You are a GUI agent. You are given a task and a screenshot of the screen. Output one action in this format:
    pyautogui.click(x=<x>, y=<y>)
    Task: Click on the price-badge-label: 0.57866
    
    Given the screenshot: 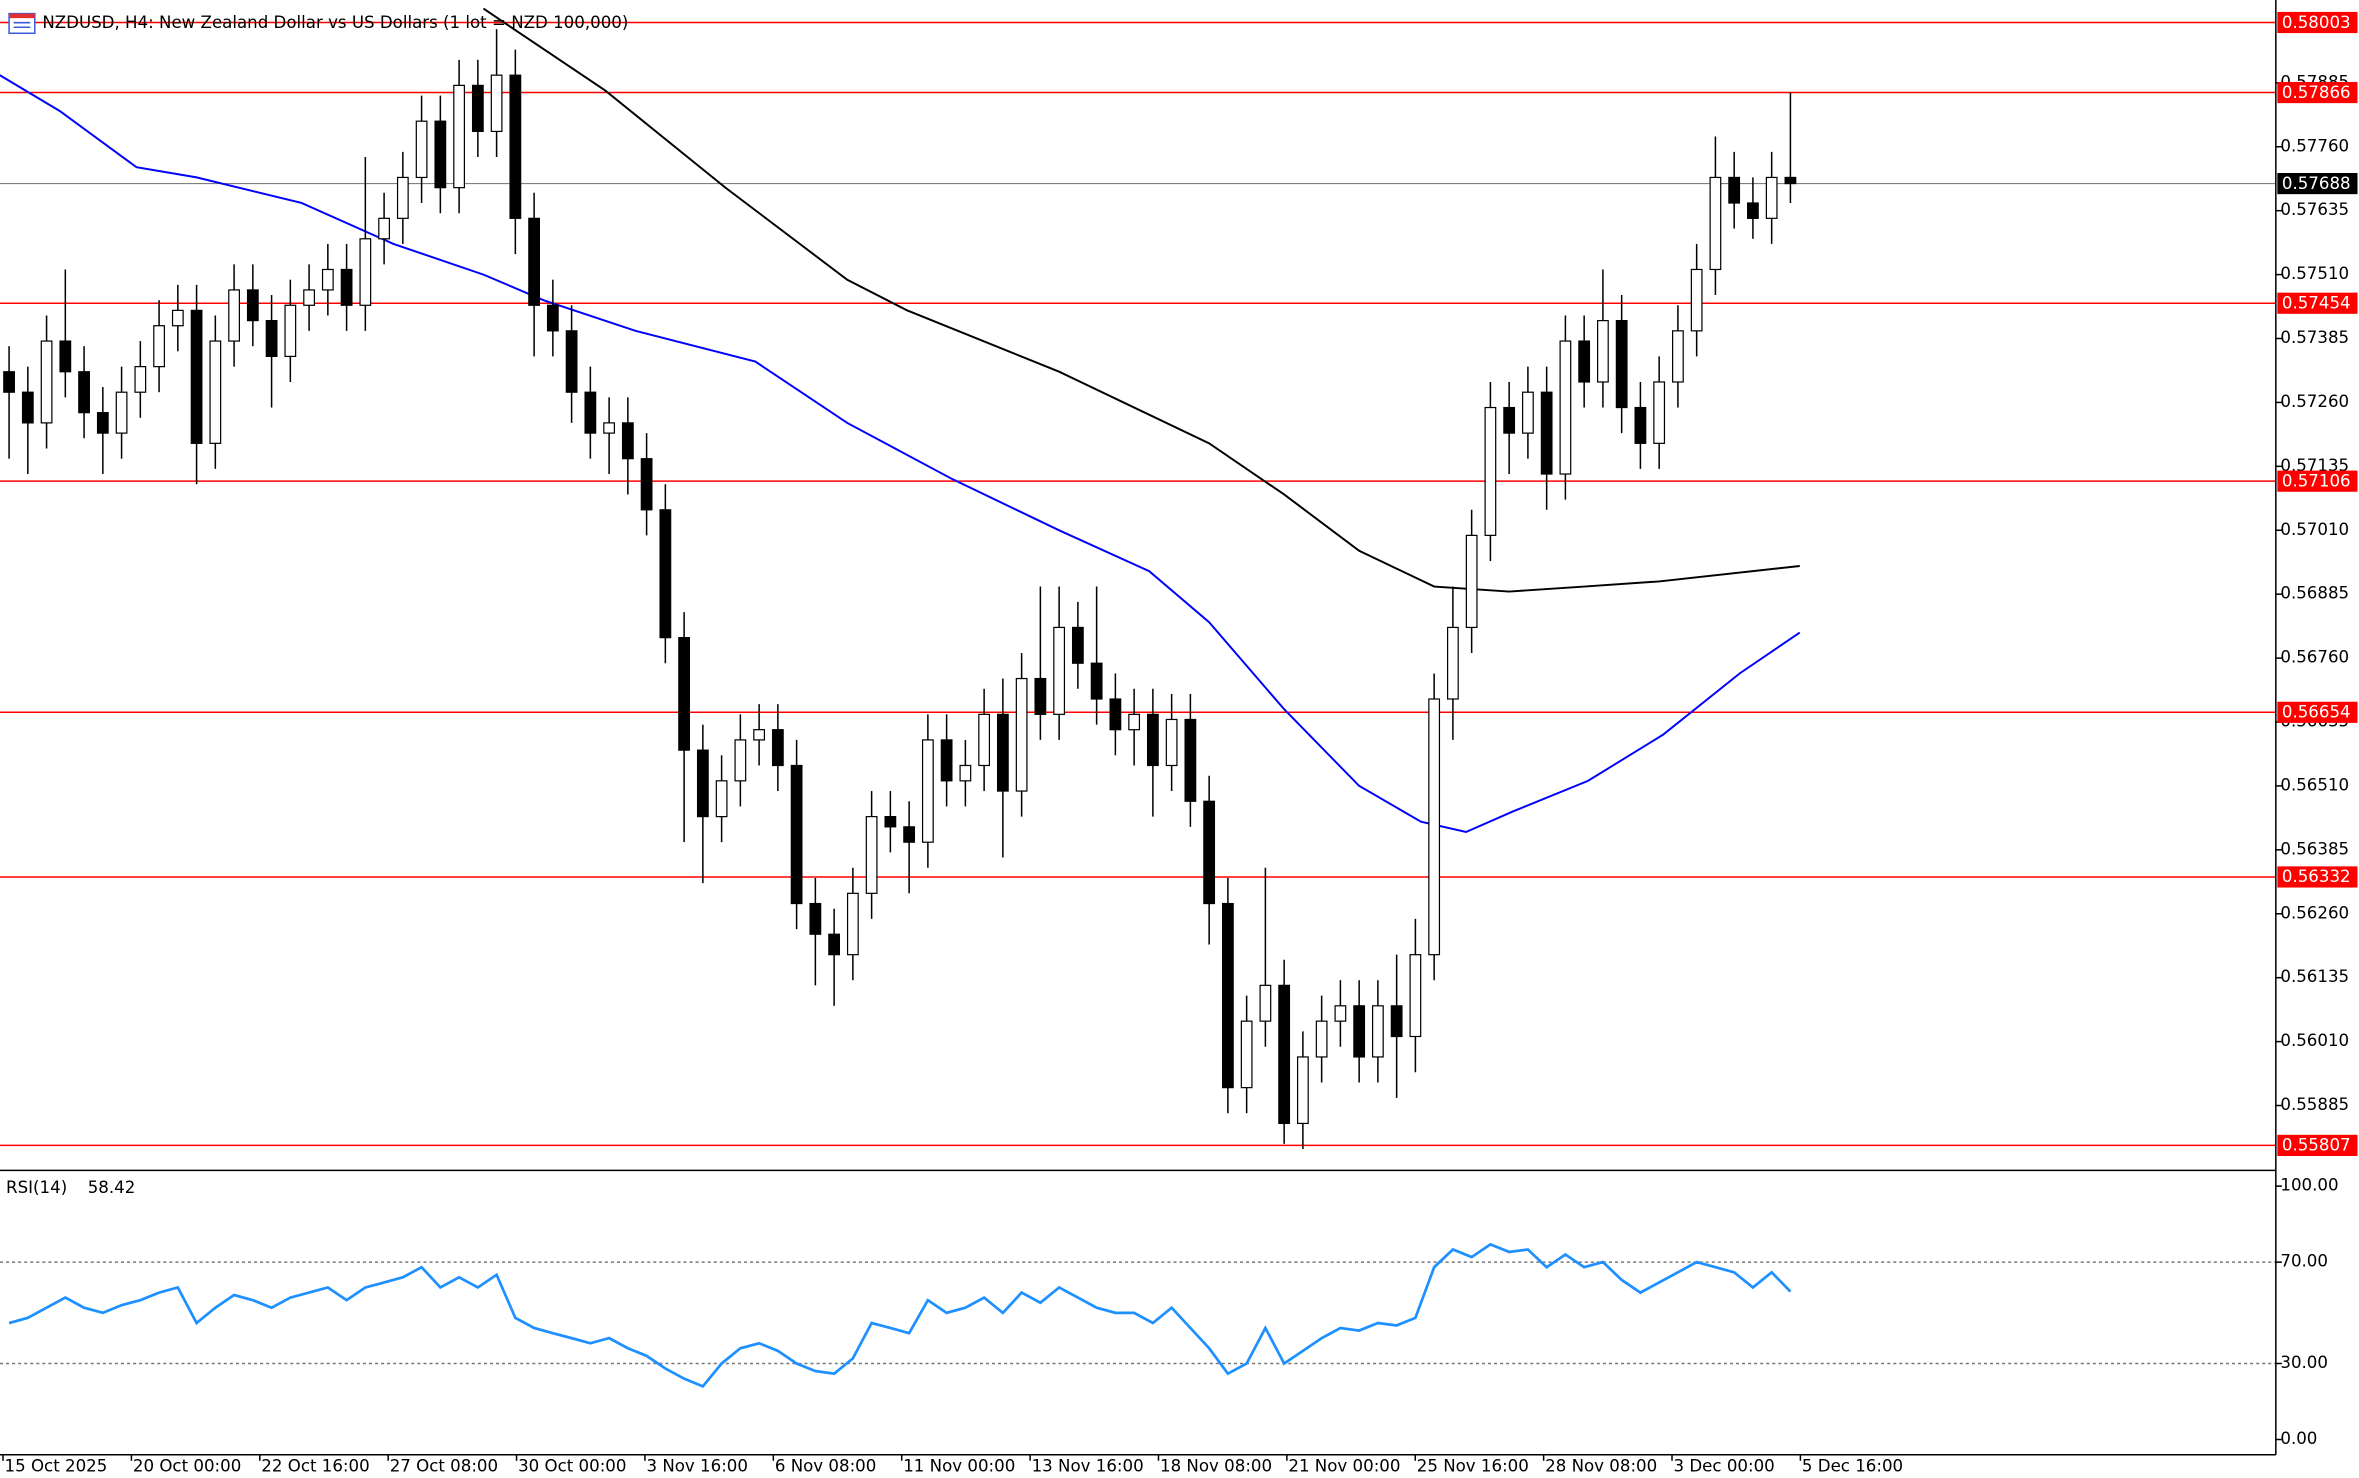 What is the action you would take?
    pyautogui.click(x=2316, y=92)
    